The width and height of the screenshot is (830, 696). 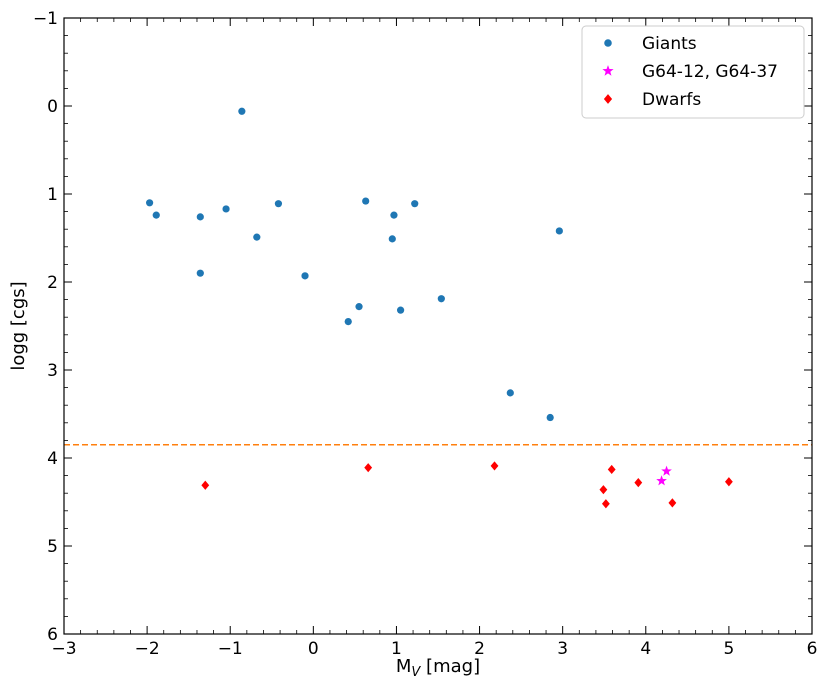 I want to click on legend-box, so click(x=693, y=72).